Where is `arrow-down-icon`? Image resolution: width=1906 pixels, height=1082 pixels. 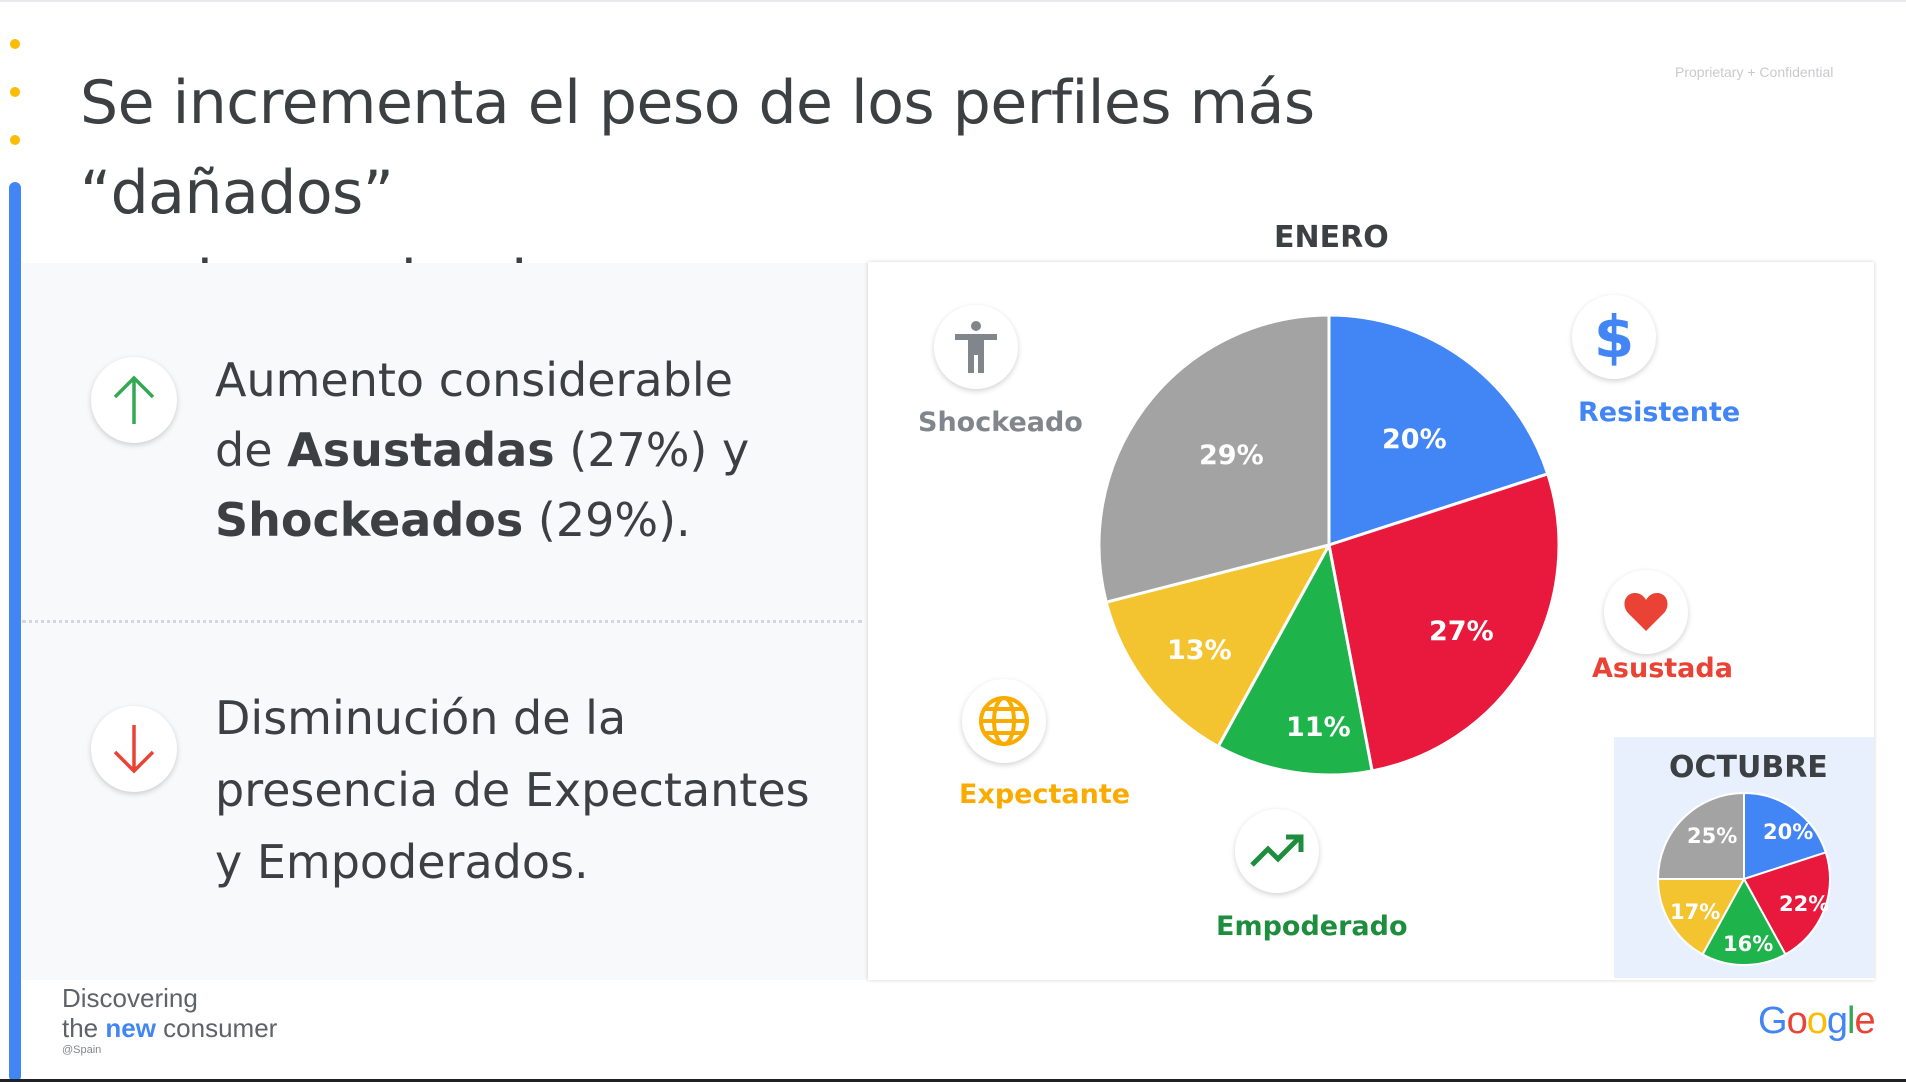
arrow-down-icon is located at coordinates (134, 749).